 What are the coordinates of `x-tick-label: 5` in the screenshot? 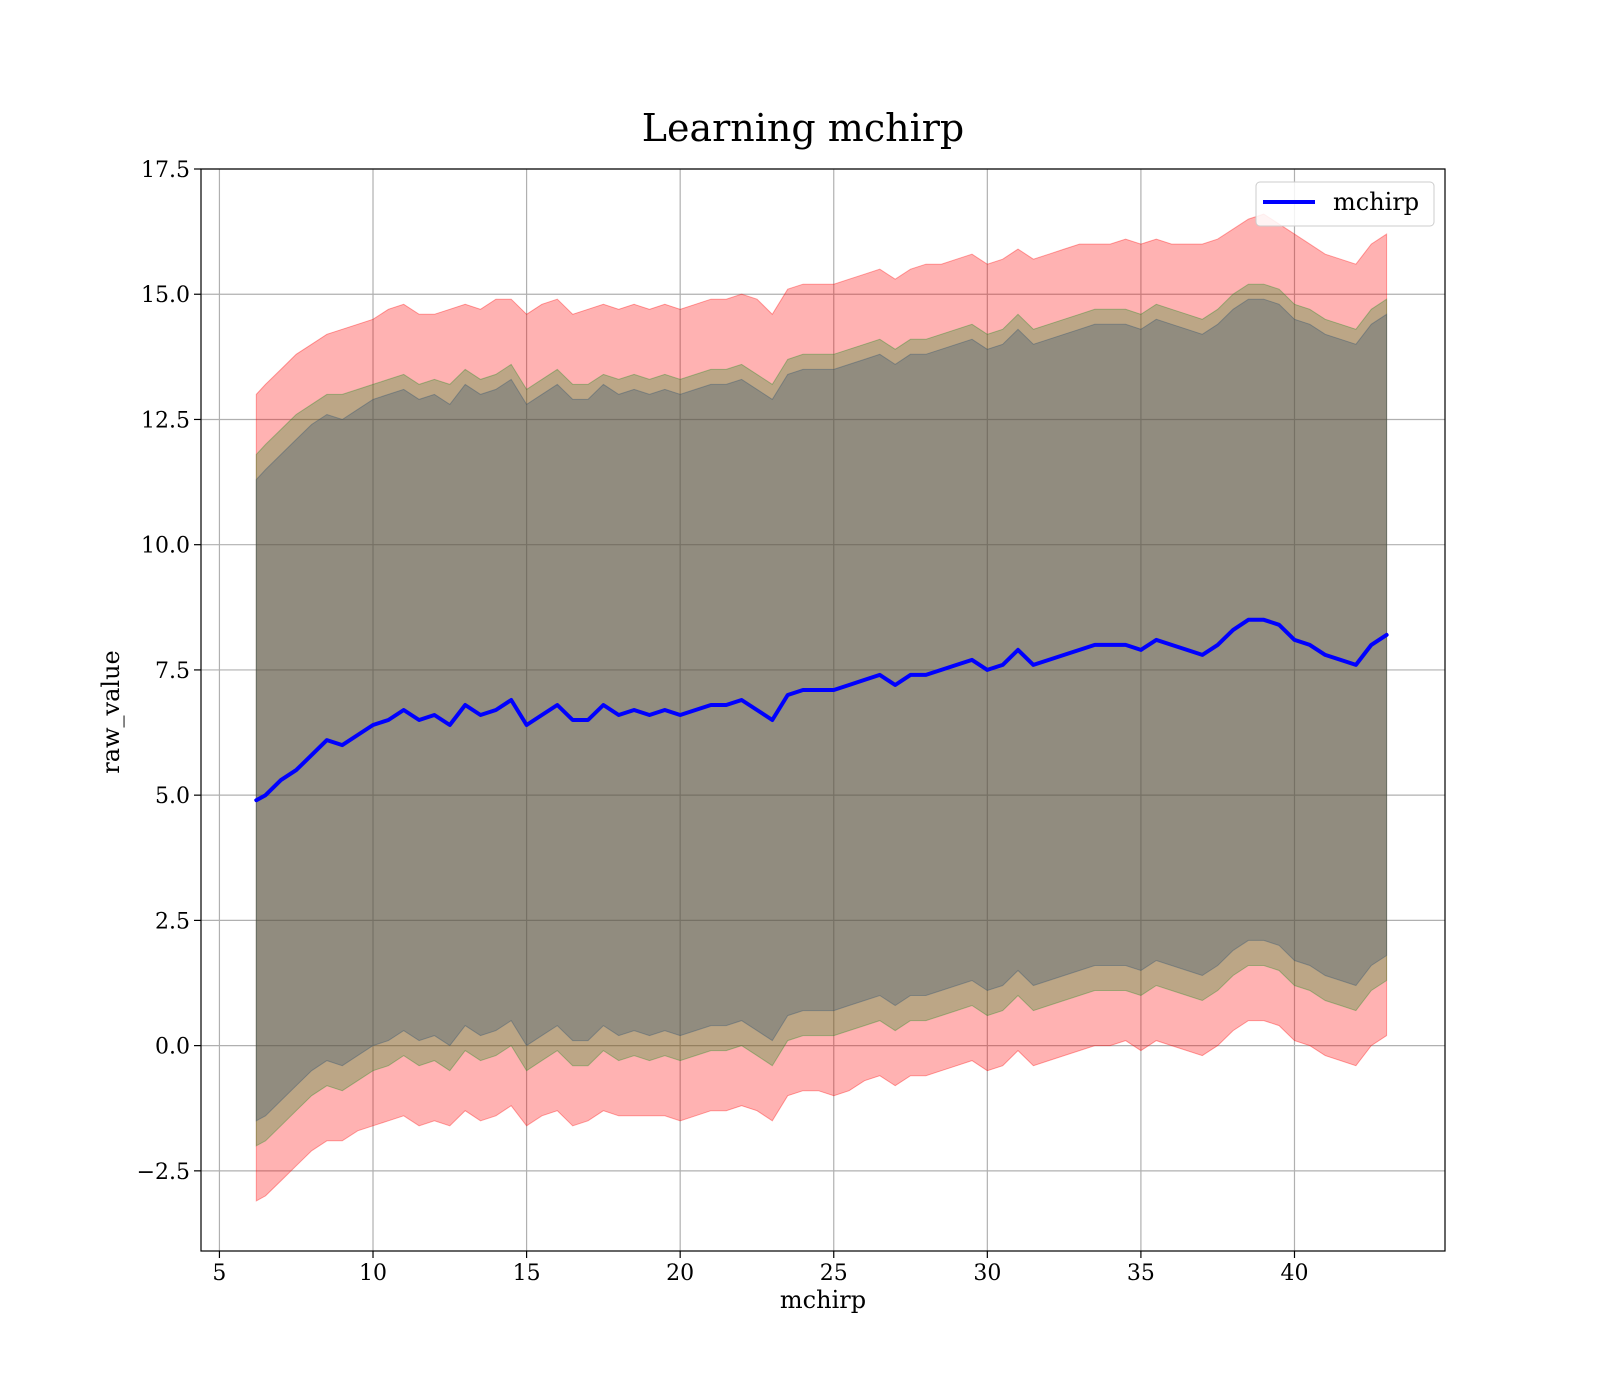 It's located at (219, 1273).